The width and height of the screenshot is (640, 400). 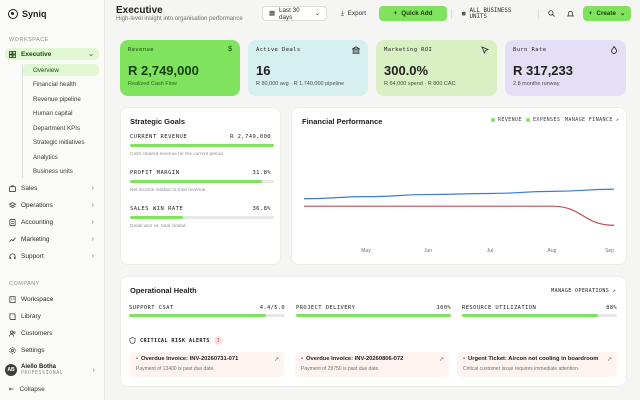 What do you see at coordinates (294, 13) in the screenshot?
I see `date-range-select: ▦ Last 30 days ⌄` at bounding box center [294, 13].